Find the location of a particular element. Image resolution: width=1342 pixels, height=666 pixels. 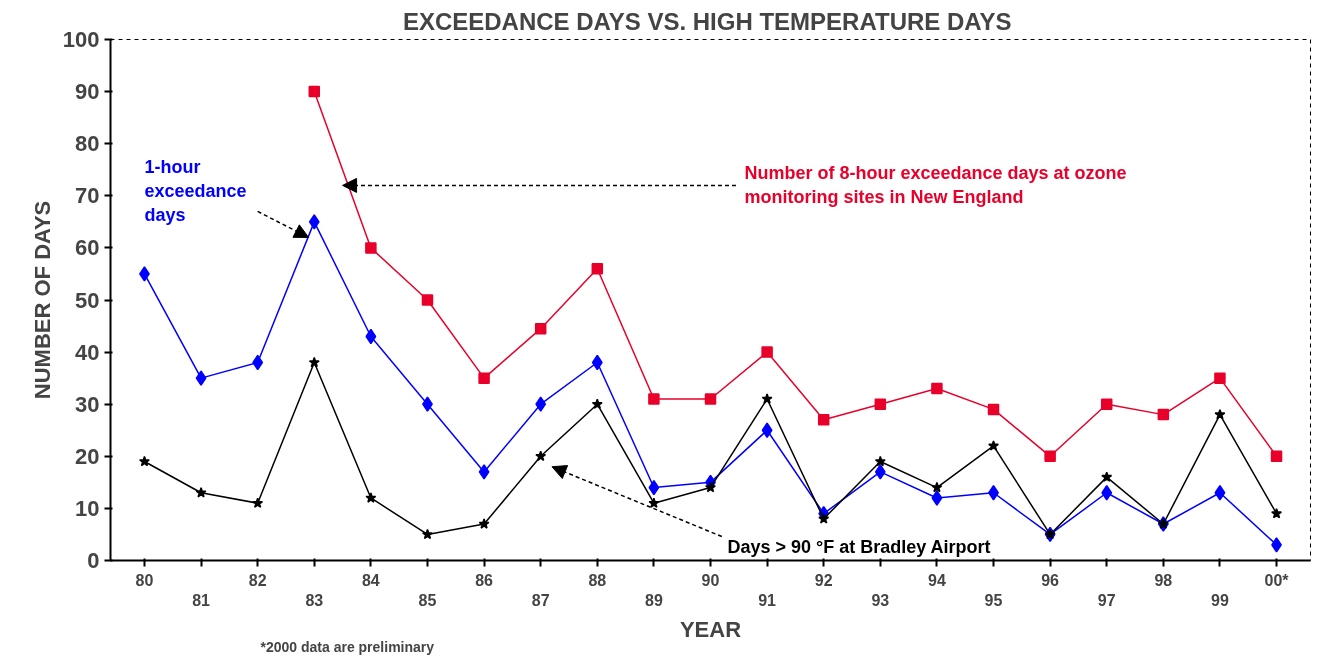

x-tick-label: 90 is located at coordinates (710, 580).